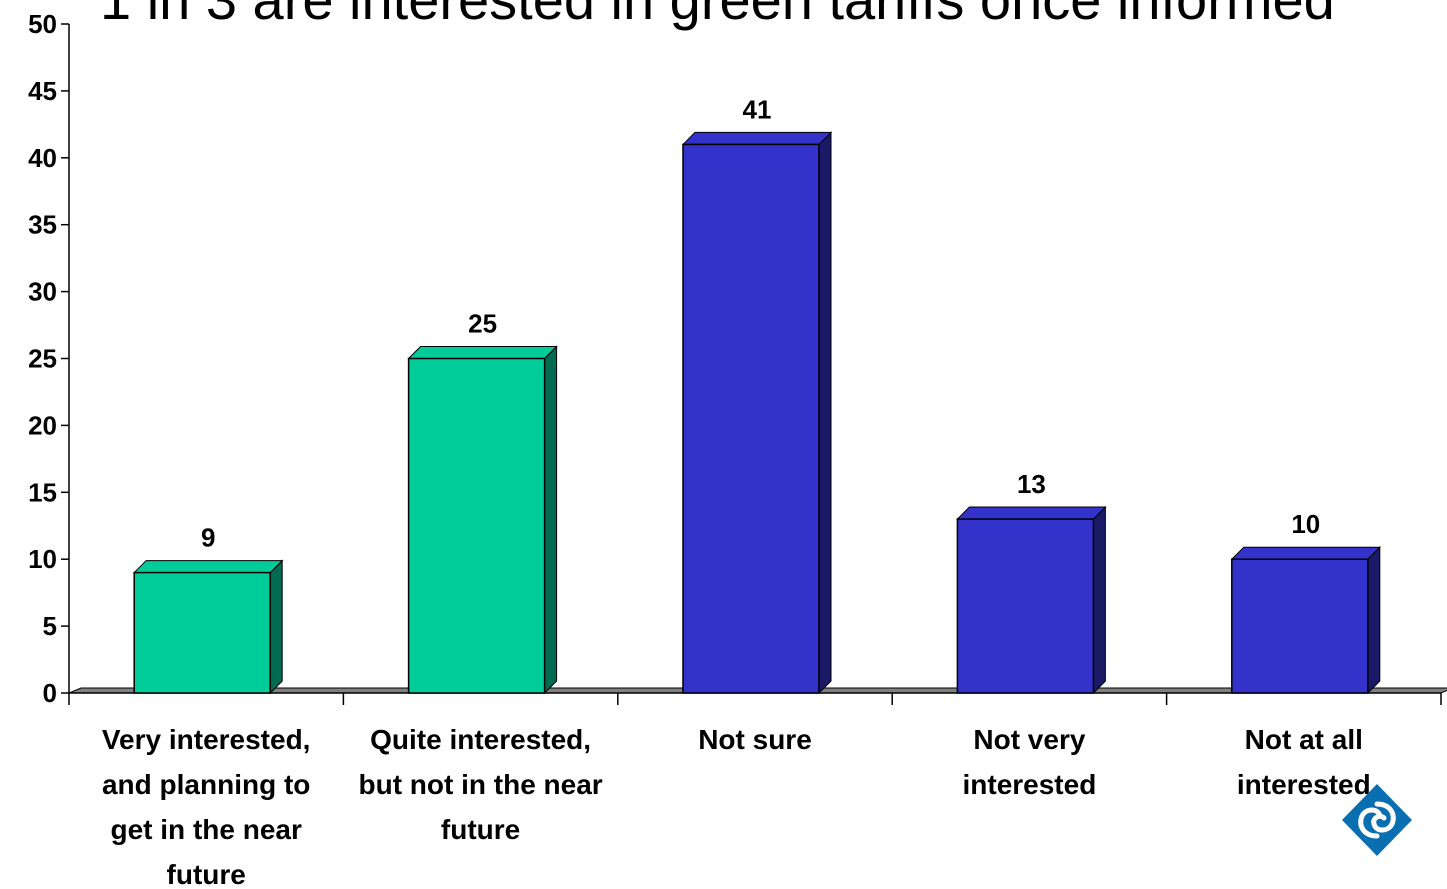  I want to click on y-tick-label: 15, so click(42, 492).